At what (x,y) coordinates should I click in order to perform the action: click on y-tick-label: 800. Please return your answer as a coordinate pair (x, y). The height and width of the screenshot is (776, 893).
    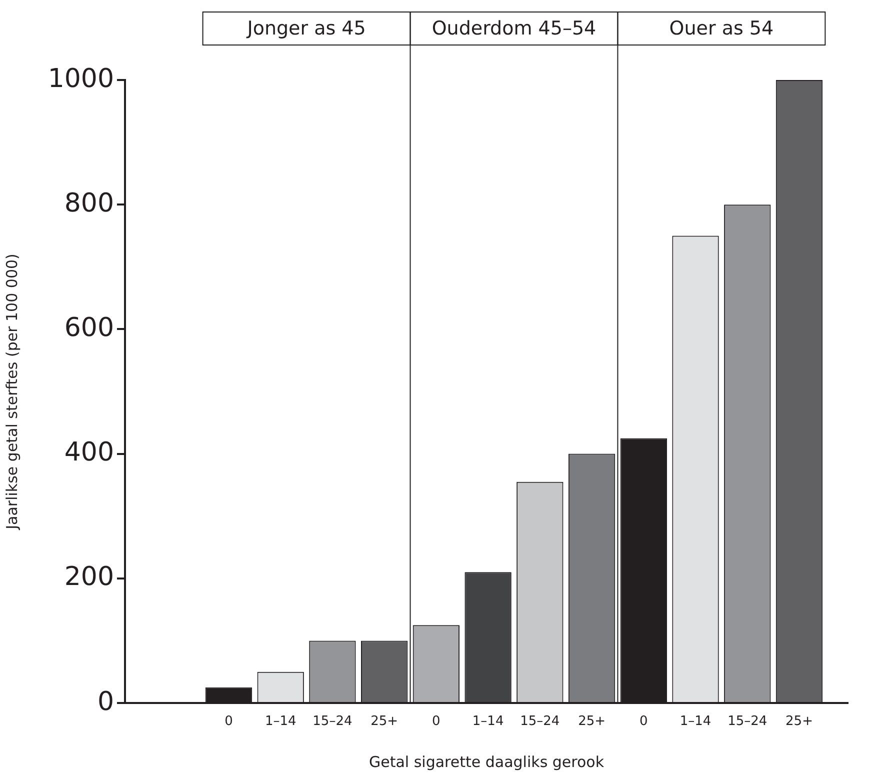
    Looking at the image, I should click on (89, 203).